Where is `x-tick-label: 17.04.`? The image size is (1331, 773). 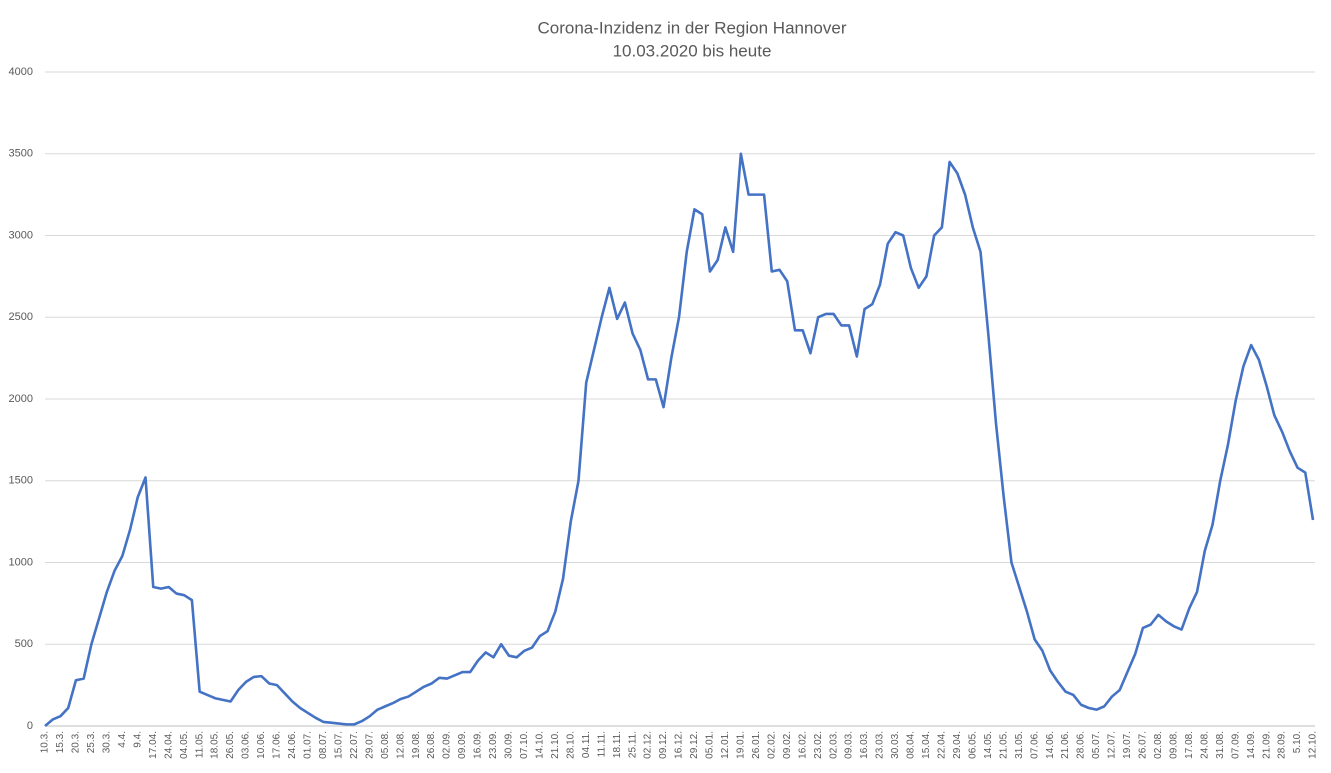 x-tick-label: 17.04. is located at coordinates (153, 745).